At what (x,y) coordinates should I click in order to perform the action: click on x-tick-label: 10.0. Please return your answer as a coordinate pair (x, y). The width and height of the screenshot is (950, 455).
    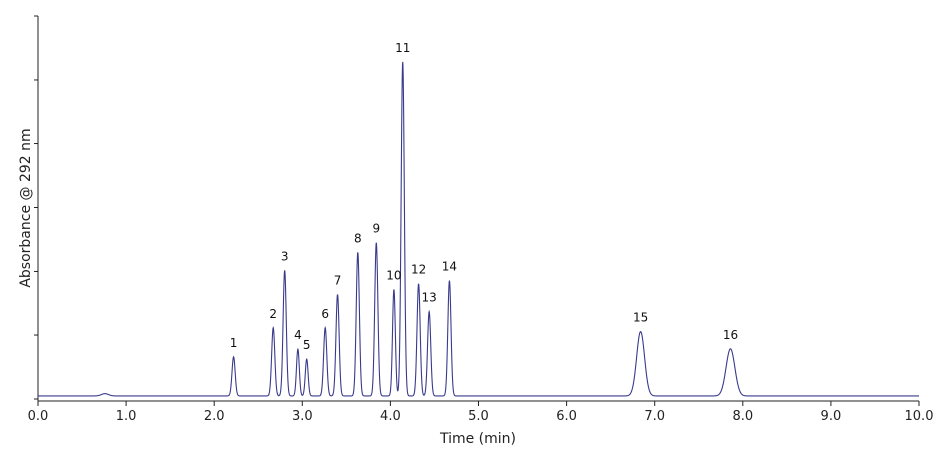
    Looking at the image, I should click on (919, 416).